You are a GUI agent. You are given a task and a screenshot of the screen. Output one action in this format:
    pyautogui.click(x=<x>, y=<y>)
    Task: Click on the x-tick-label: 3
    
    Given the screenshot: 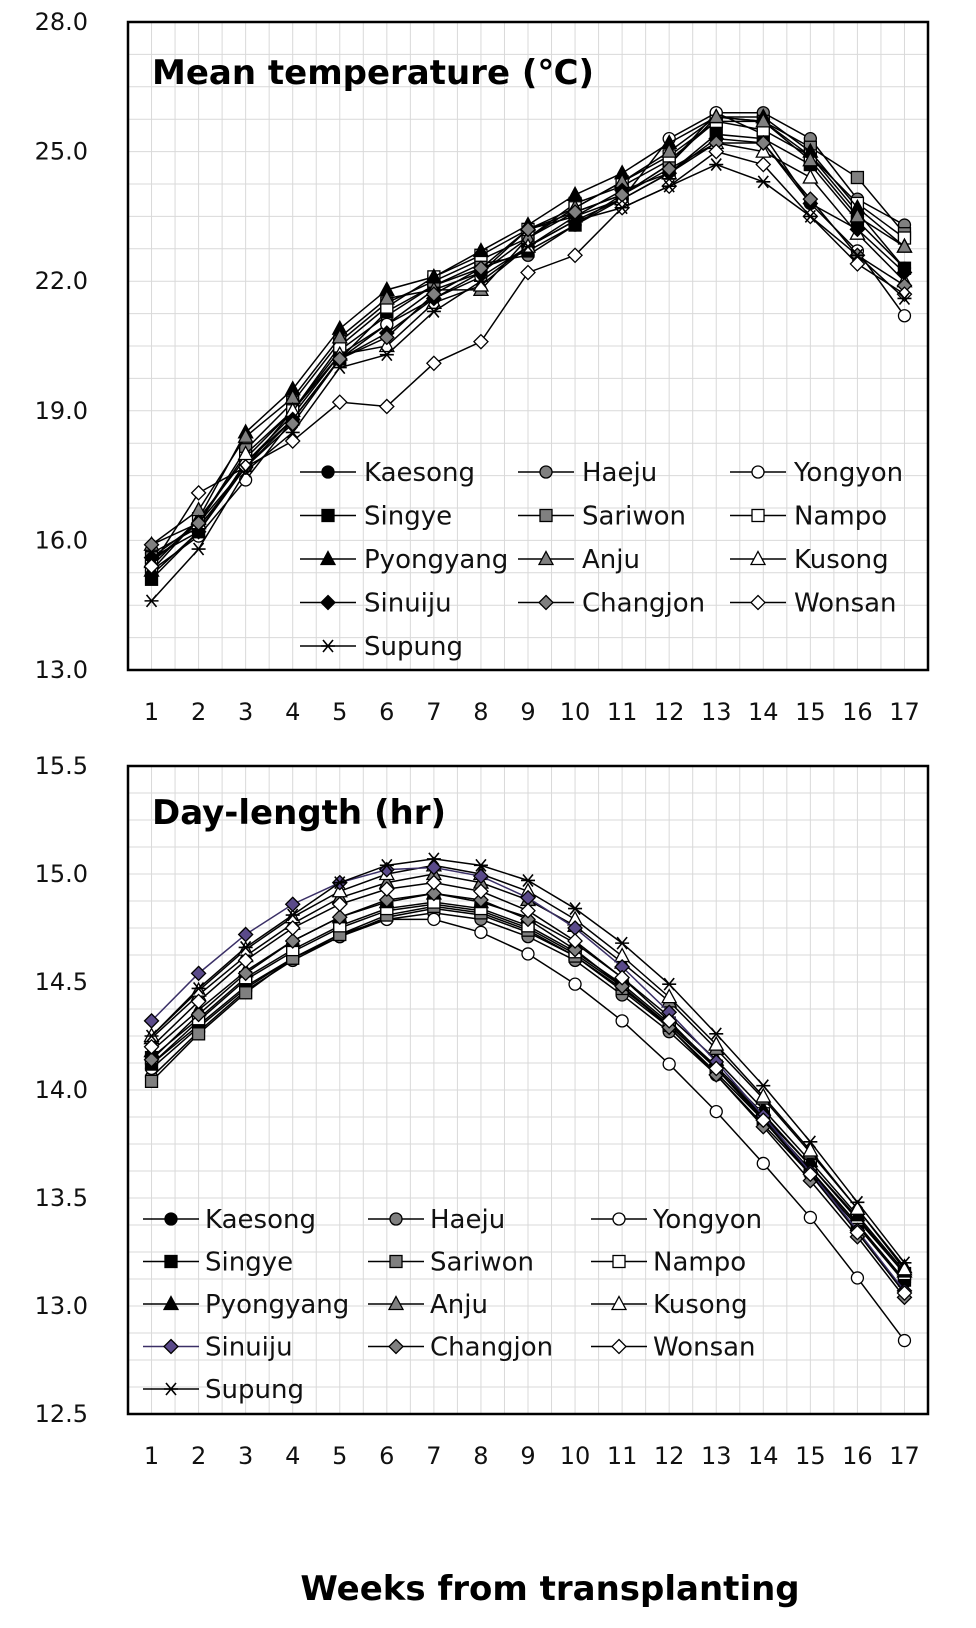 What is the action you would take?
    pyautogui.click(x=245, y=712)
    